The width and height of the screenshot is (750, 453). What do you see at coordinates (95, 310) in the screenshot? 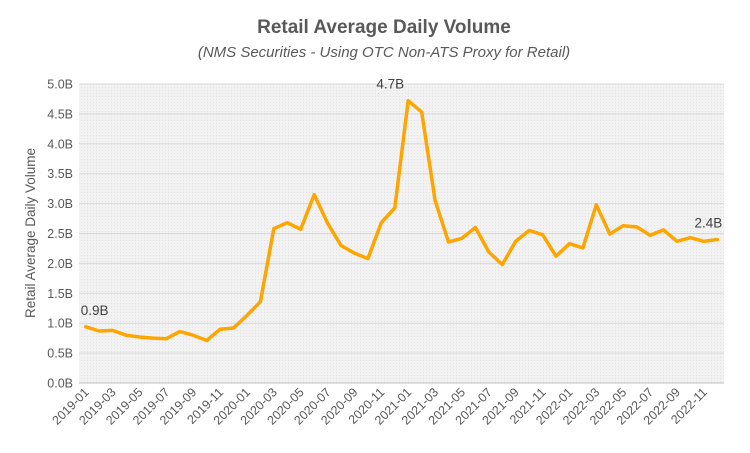
I see `data-label: 0.9B` at bounding box center [95, 310].